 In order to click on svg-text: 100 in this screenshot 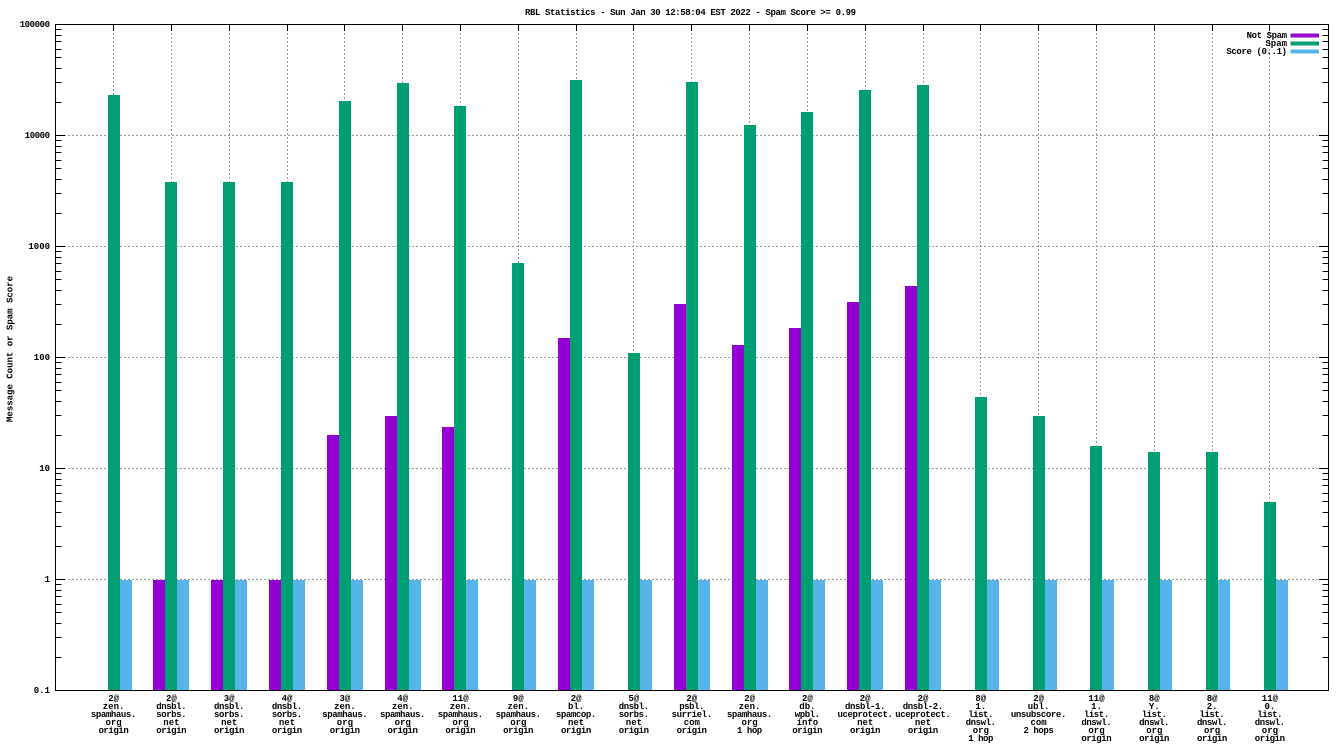, I will do `click(42, 358)`.